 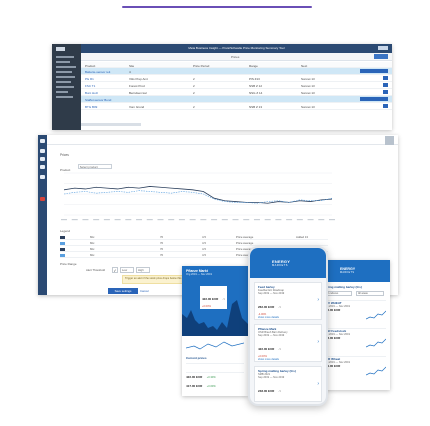 What do you see at coordinates (383, 48) in the screenshot?
I see `user-menu` at bounding box center [383, 48].